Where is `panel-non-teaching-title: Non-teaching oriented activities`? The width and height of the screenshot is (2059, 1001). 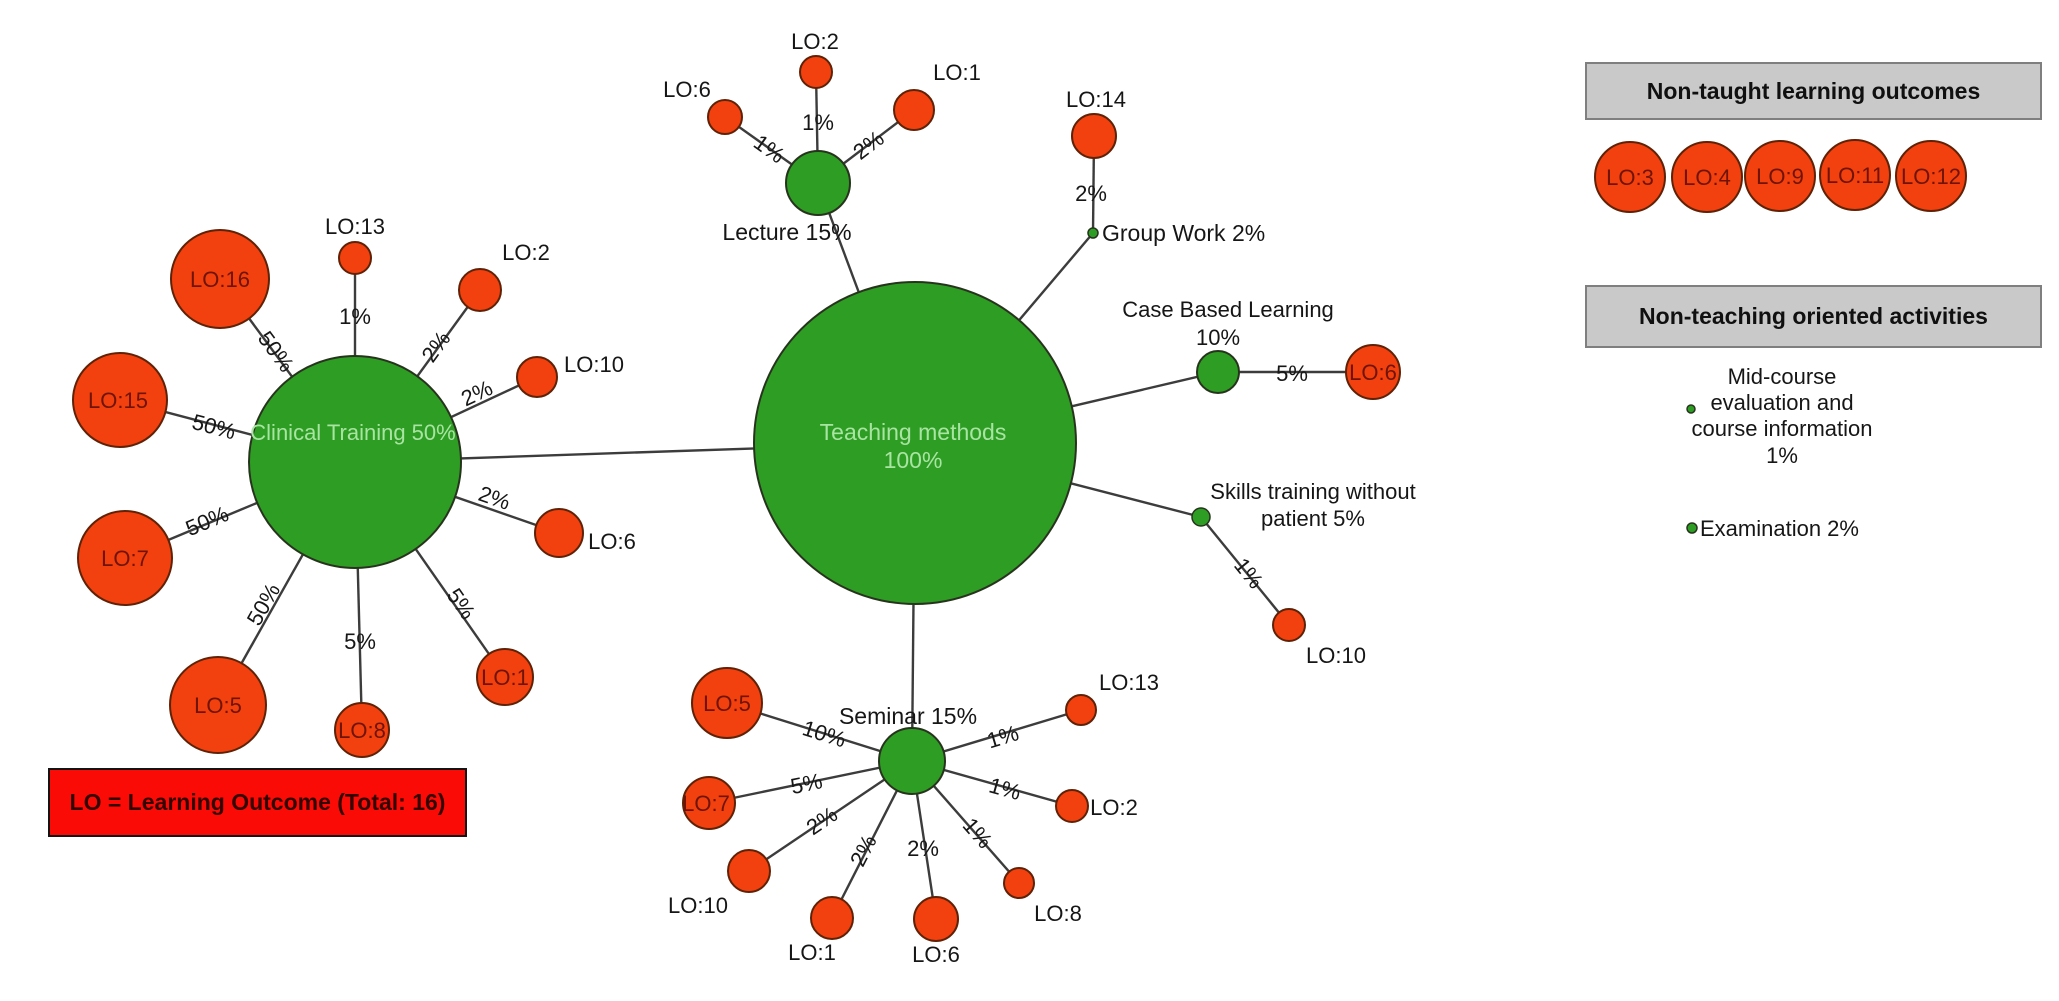 panel-non-teaching-title: Non-teaching oriented activities is located at coordinates (1813, 316).